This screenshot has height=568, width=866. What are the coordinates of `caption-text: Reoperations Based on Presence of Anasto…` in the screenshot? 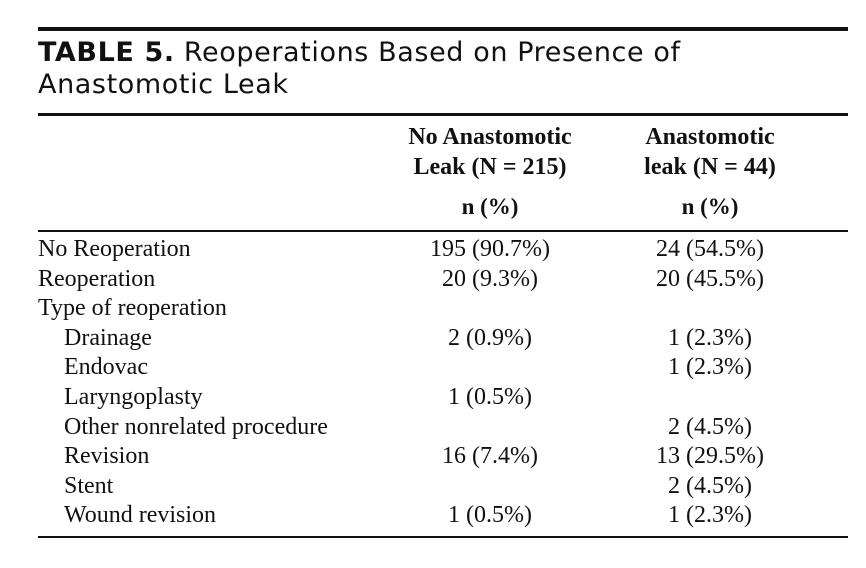 It's located at (359, 68).